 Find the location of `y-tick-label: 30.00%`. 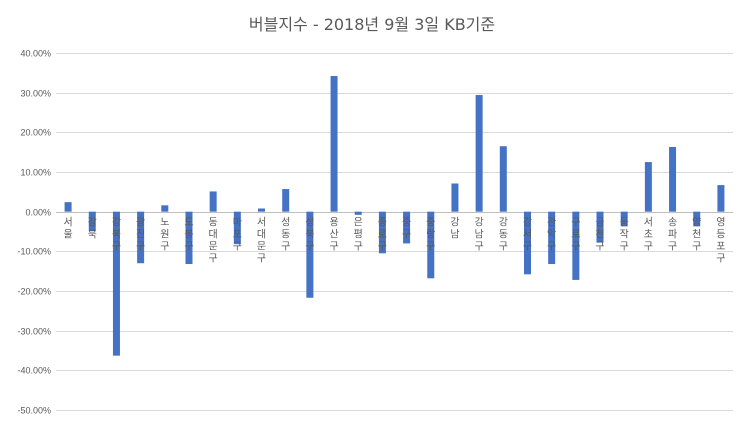

y-tick-label: 30.00% is located at coordinates (35, 94).